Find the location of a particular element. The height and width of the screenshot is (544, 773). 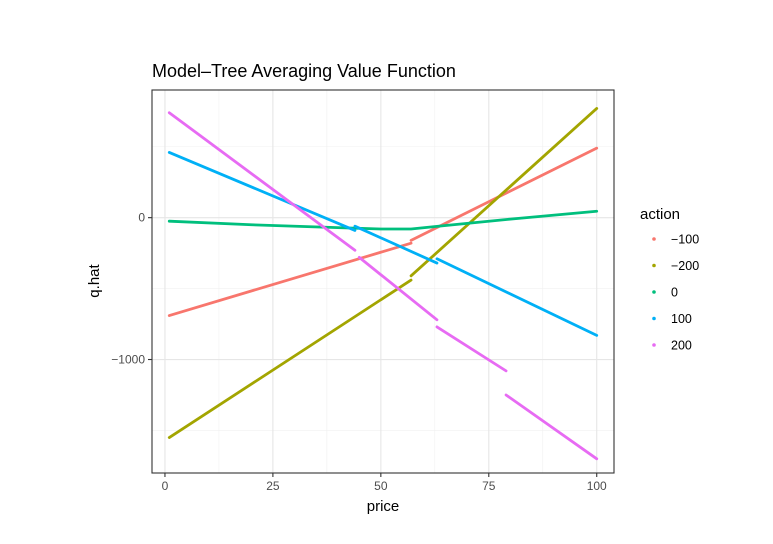

x-tick-label: 50 is located at coordinates (381, 486).